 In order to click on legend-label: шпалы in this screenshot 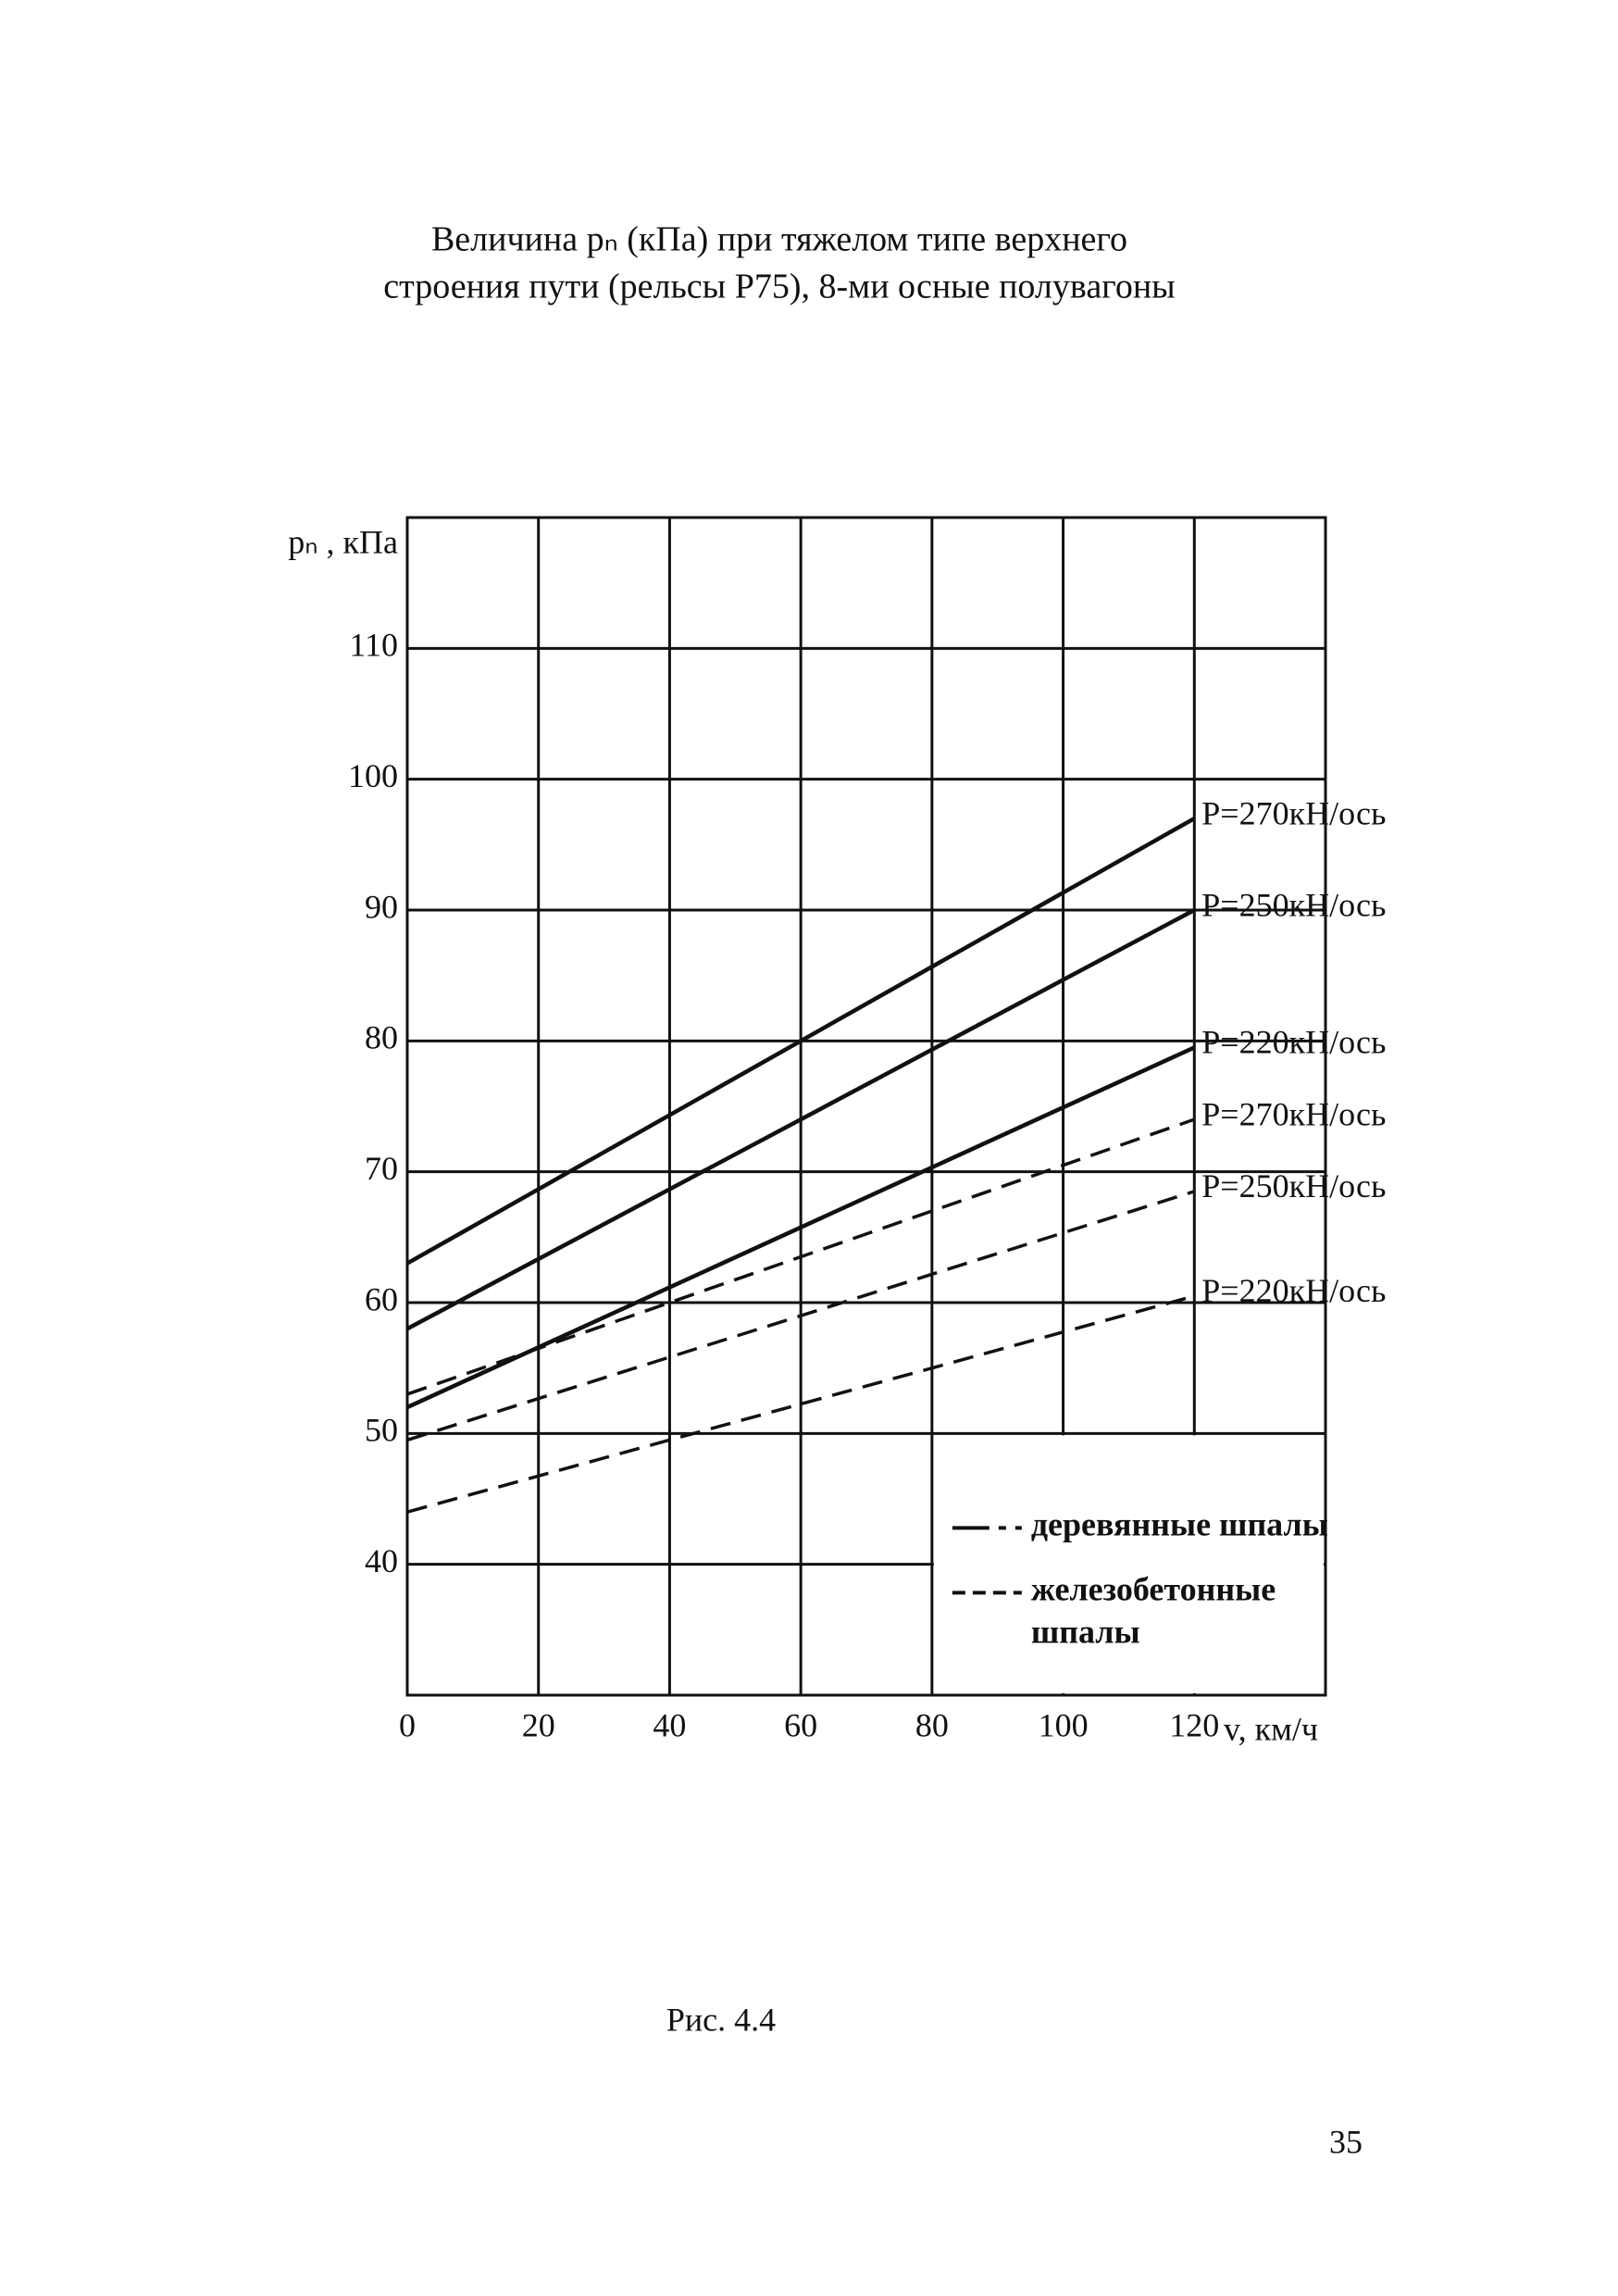, I will do `click(1085, 1632)`.